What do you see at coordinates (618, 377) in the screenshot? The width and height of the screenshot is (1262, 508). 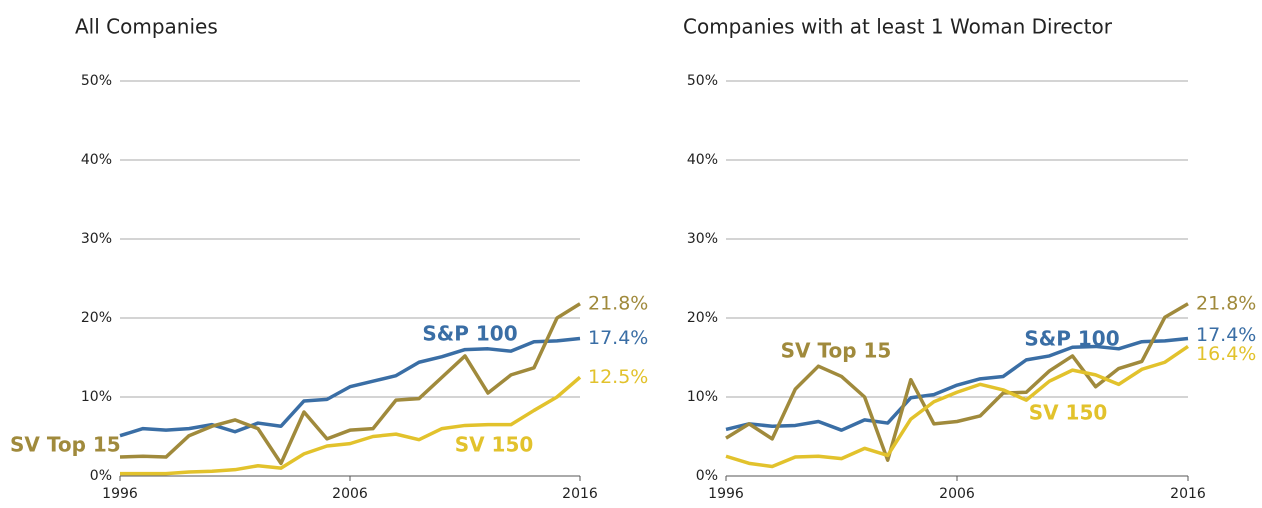 I see `end-label: 12.5%` at bounding box center [618, 377].